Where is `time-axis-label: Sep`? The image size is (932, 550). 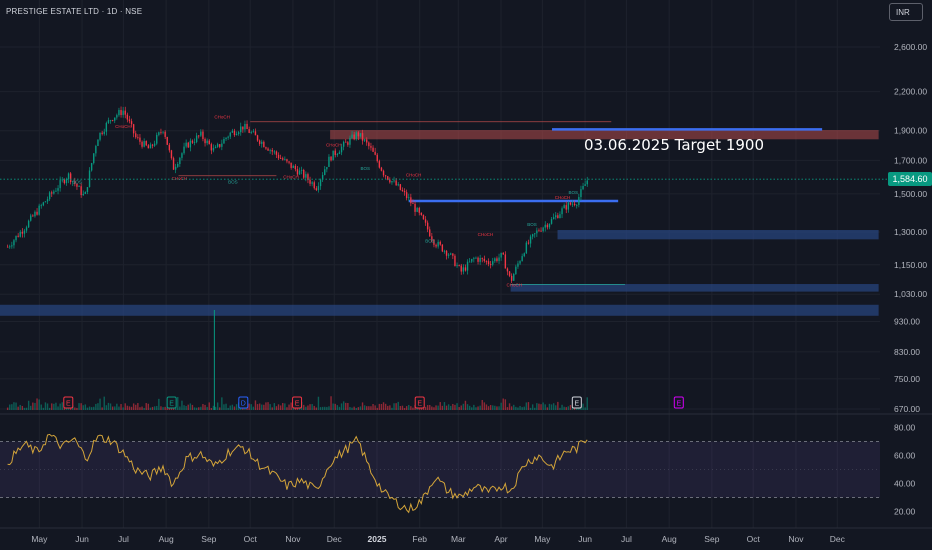 time-axis-label: Sep is located at coordinates (208, 539).